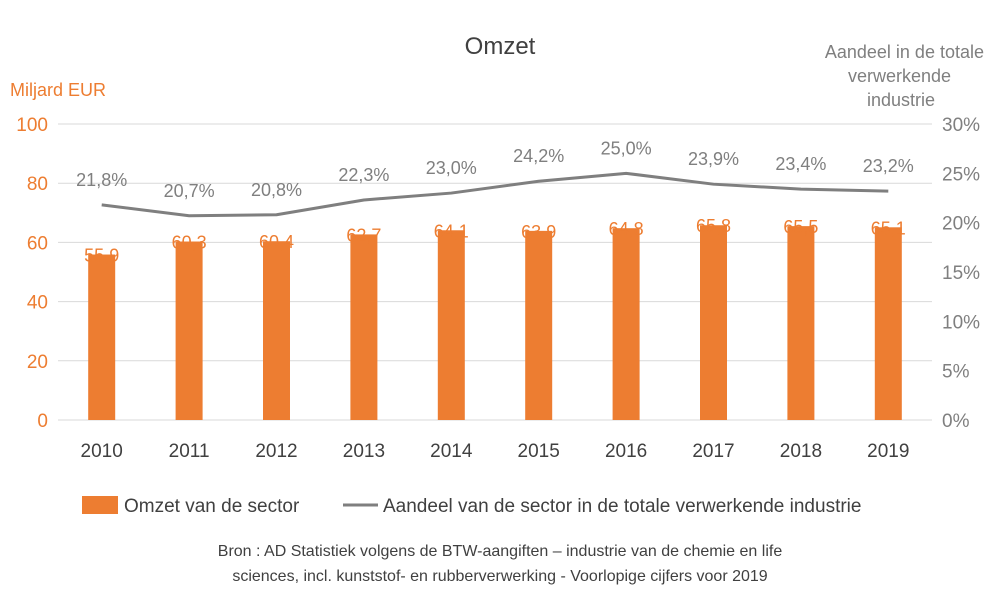 The width and height of the screenshot is (1000, 595). What do you see at coordinates (37, 303) in the screenshot?
I see `left-tick-label: 40` at bounding box center [37, 303].